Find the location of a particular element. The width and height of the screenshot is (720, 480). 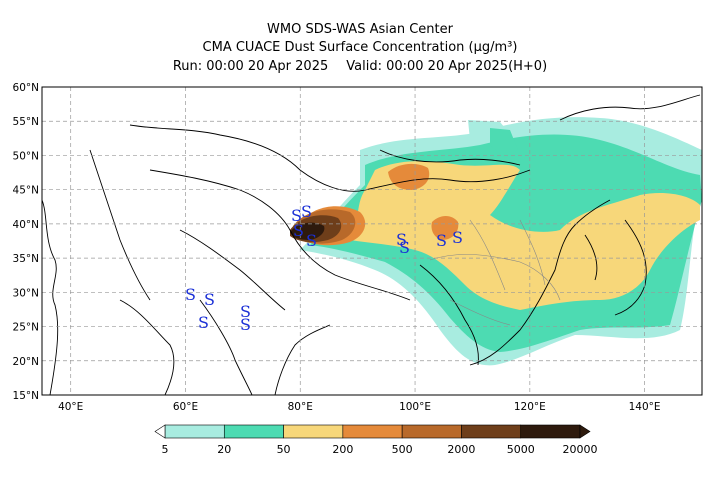

colorbar-level-label: 20000 is located at coordinates (580, 449).